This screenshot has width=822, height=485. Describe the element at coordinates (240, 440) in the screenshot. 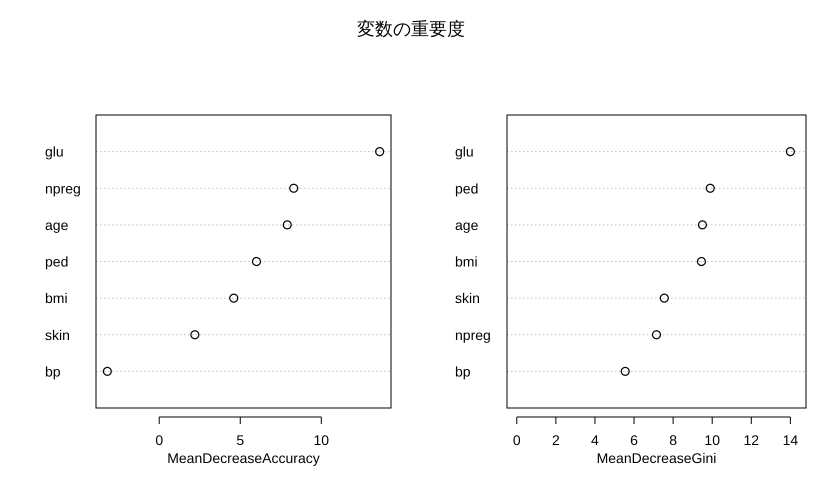

I see `x-tick-label: 5` at that location.